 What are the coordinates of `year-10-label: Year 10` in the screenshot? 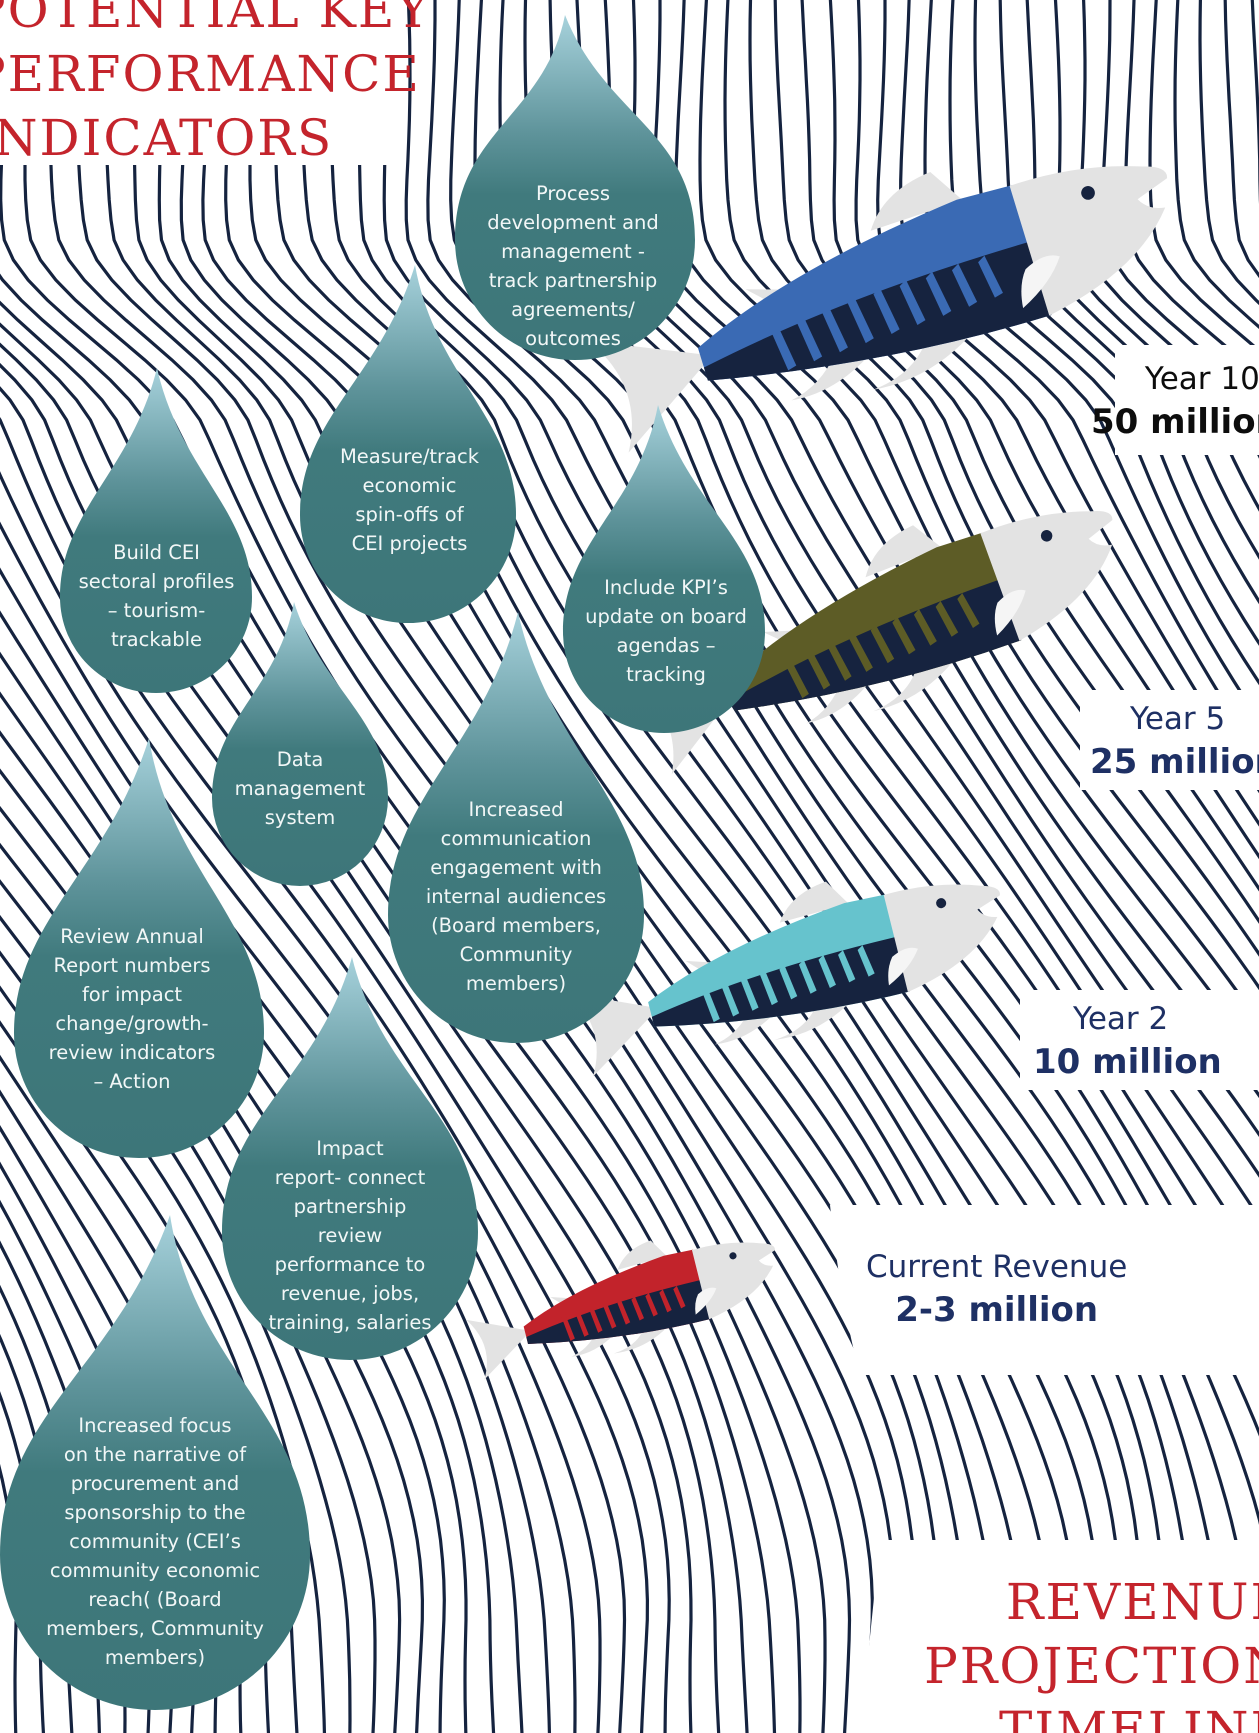 It's located at (1201, 379).